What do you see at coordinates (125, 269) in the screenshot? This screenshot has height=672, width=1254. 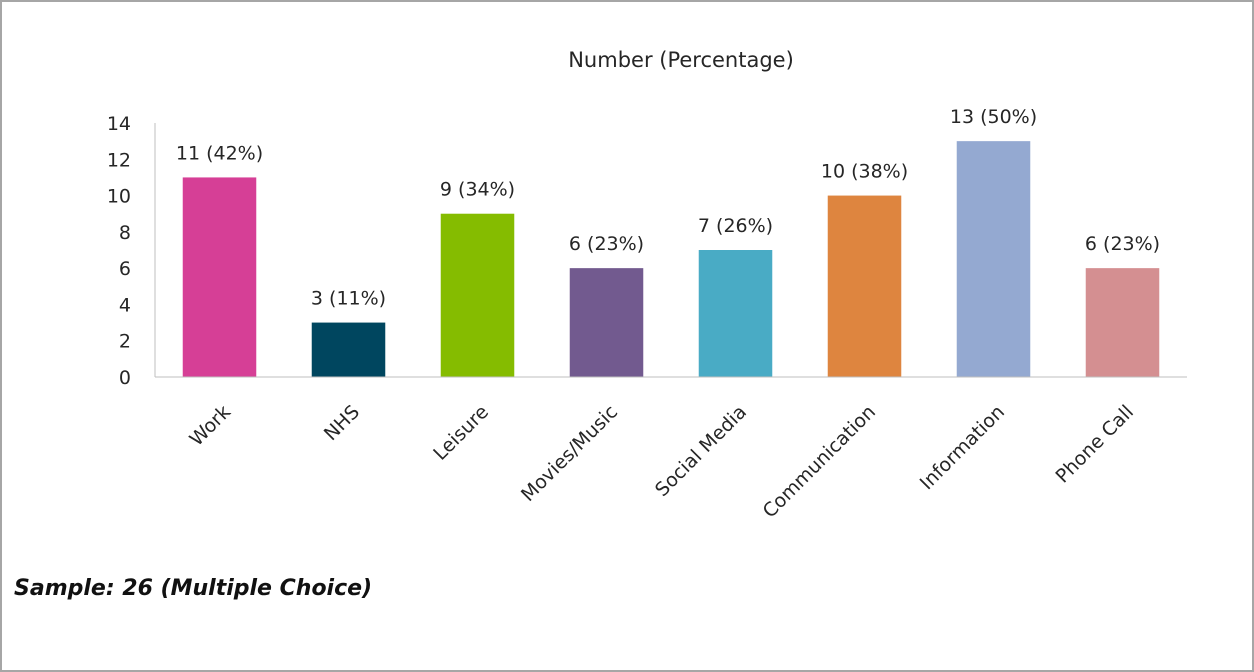 I see `y-tick-label: 6` at bounding box center [125, 269].